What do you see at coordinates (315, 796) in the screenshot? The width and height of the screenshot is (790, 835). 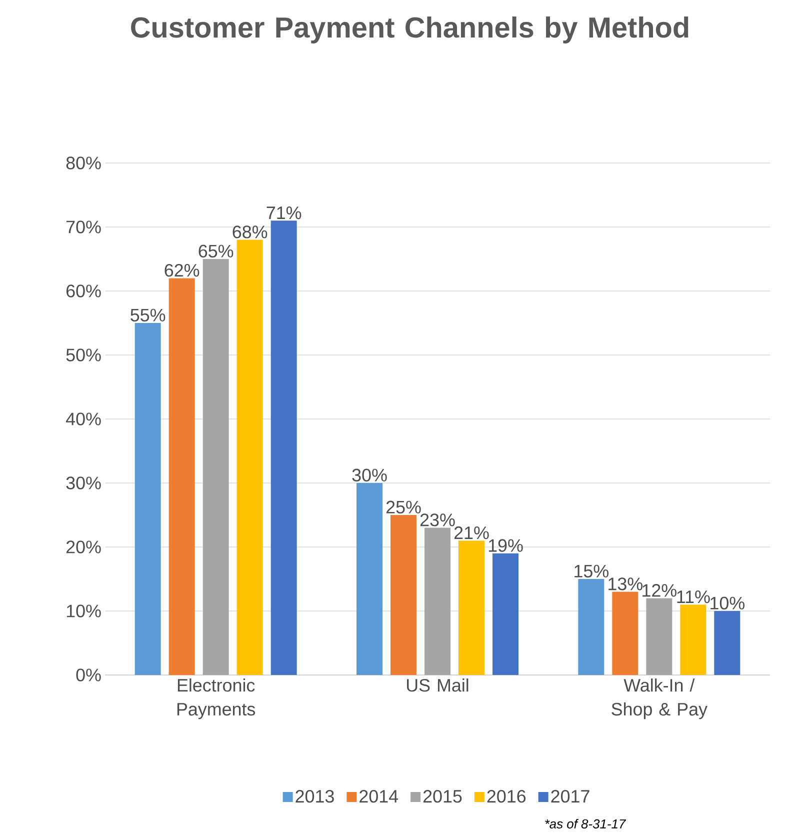 I see `legend-label: 2013` at bounding box center [315, 796].